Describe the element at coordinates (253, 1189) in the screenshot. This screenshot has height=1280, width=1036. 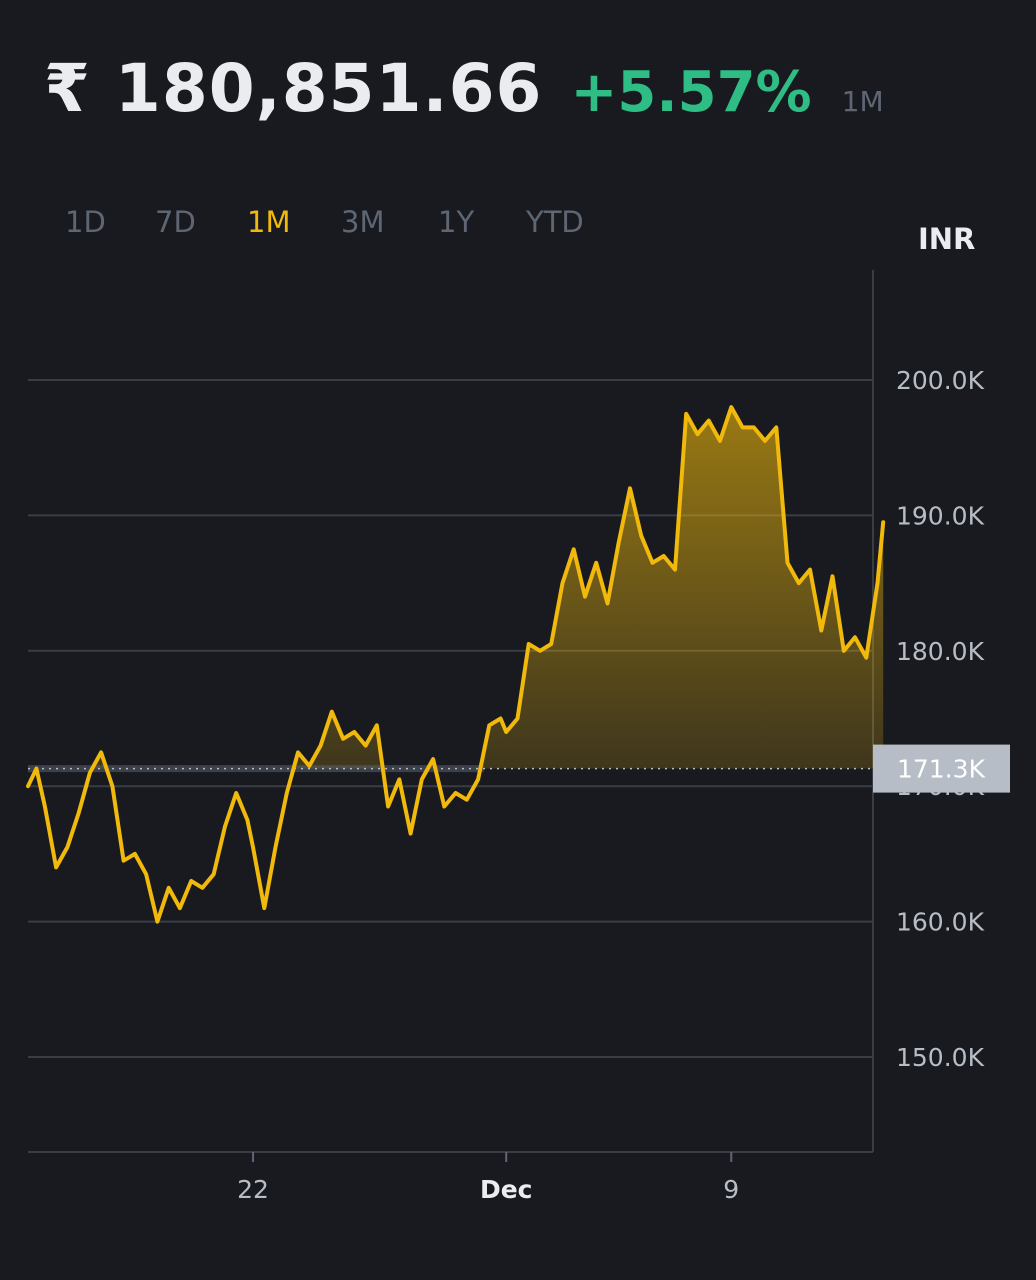
I see `x-tick-label: 22` at that location.